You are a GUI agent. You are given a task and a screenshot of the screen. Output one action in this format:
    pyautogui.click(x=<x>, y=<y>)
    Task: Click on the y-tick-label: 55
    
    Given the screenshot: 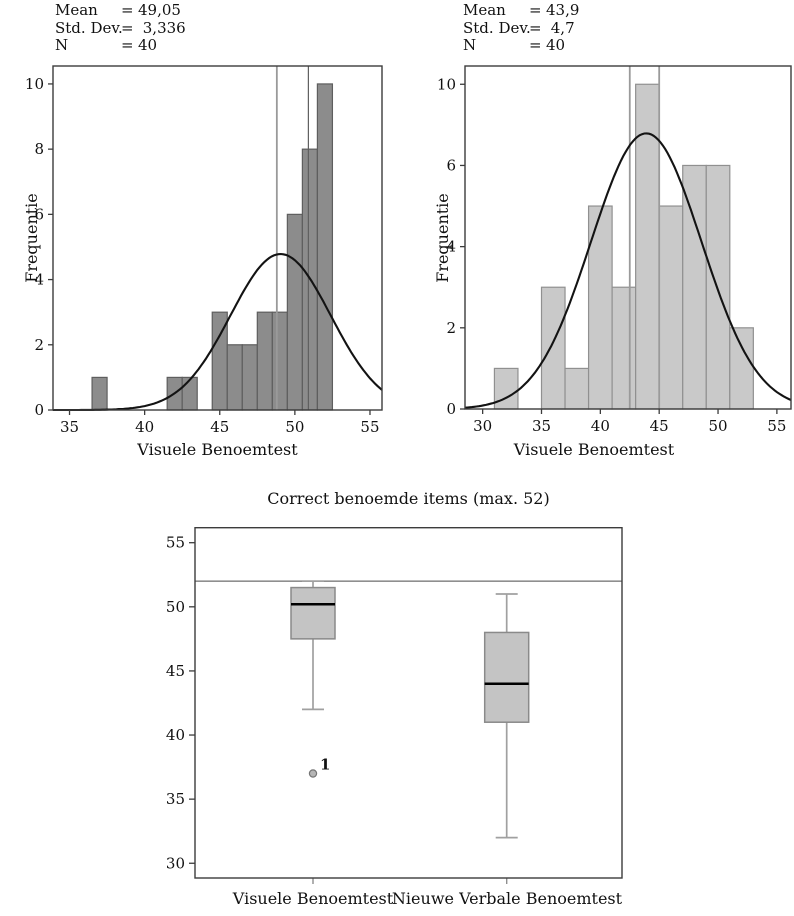 What is the action you would take?
    pyautogui.click(x=175, y=543)
    